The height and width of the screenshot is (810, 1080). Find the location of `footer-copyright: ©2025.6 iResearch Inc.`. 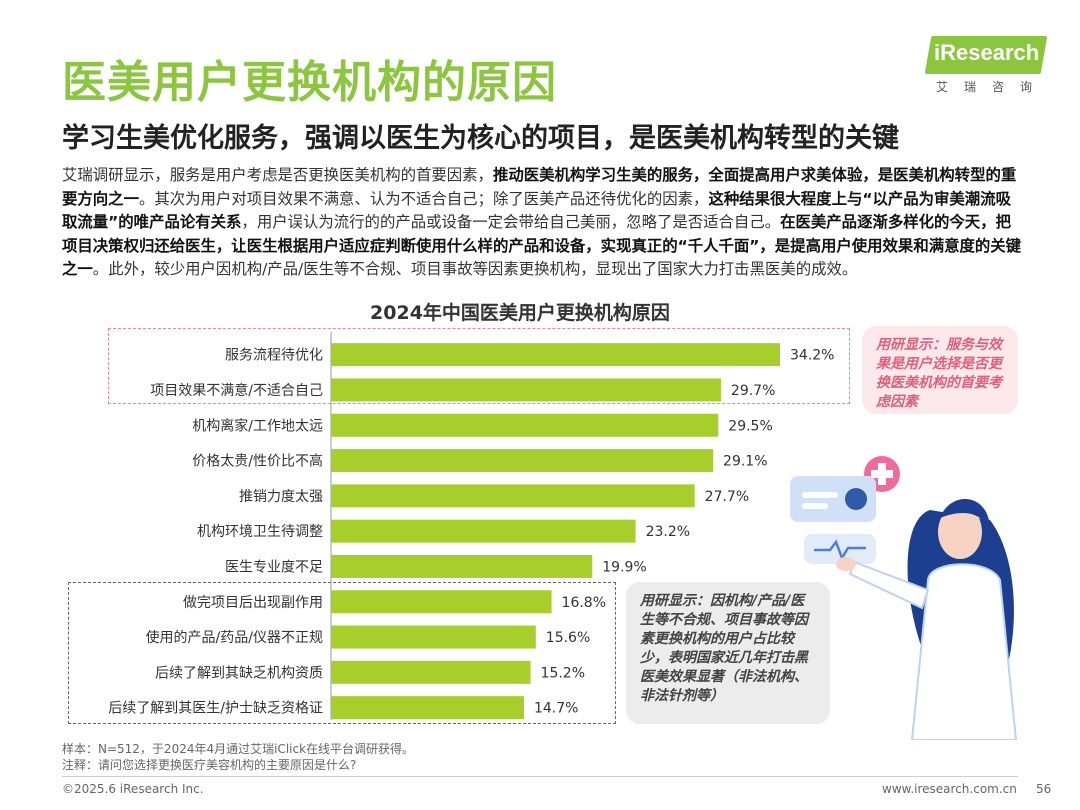

footer-copyright: ©2025.6 iResearch Inc. is located at coordinates (133, 789).